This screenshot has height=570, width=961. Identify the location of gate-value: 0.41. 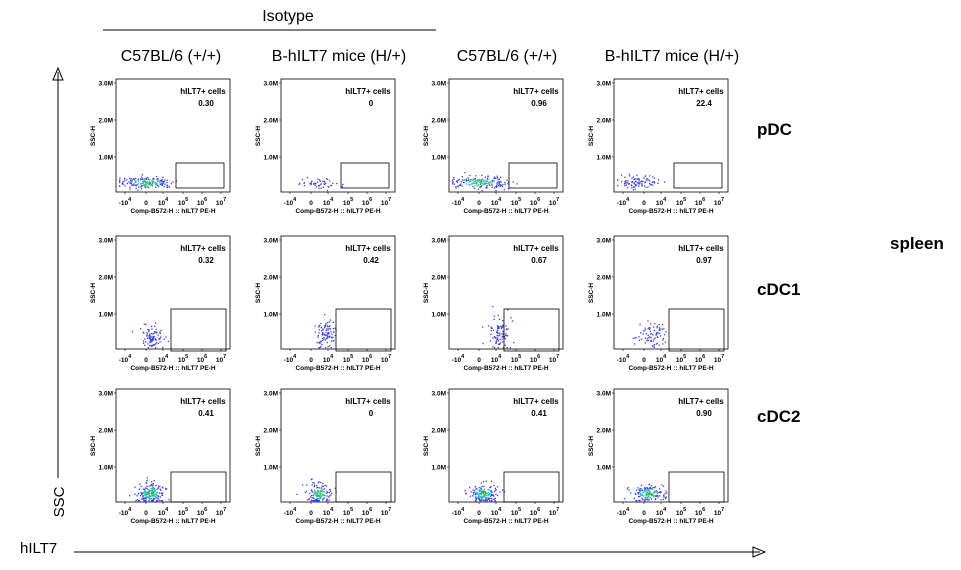
(539, 413).